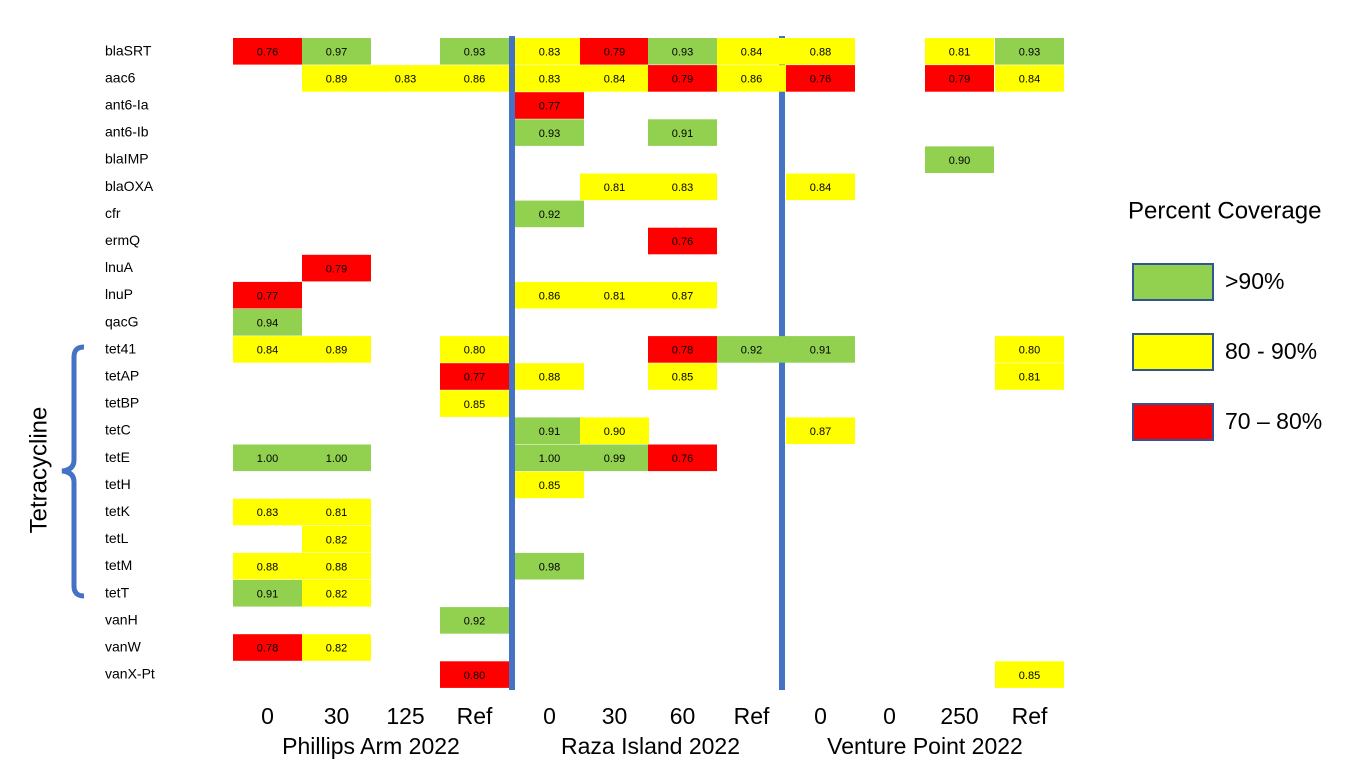 The height and width of the screenshot is (762, 1372). I want to click on cell-label: 0.87, so click(820, 432).